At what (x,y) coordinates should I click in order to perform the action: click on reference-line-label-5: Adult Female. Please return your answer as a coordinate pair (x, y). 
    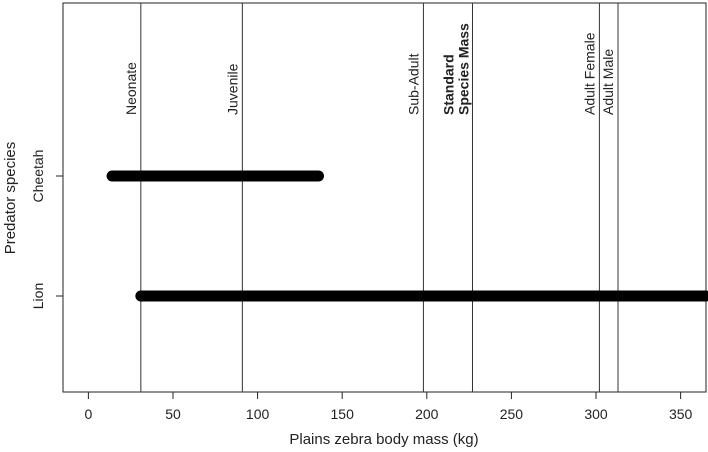
    Looking at the image, I should click on (589, 73).